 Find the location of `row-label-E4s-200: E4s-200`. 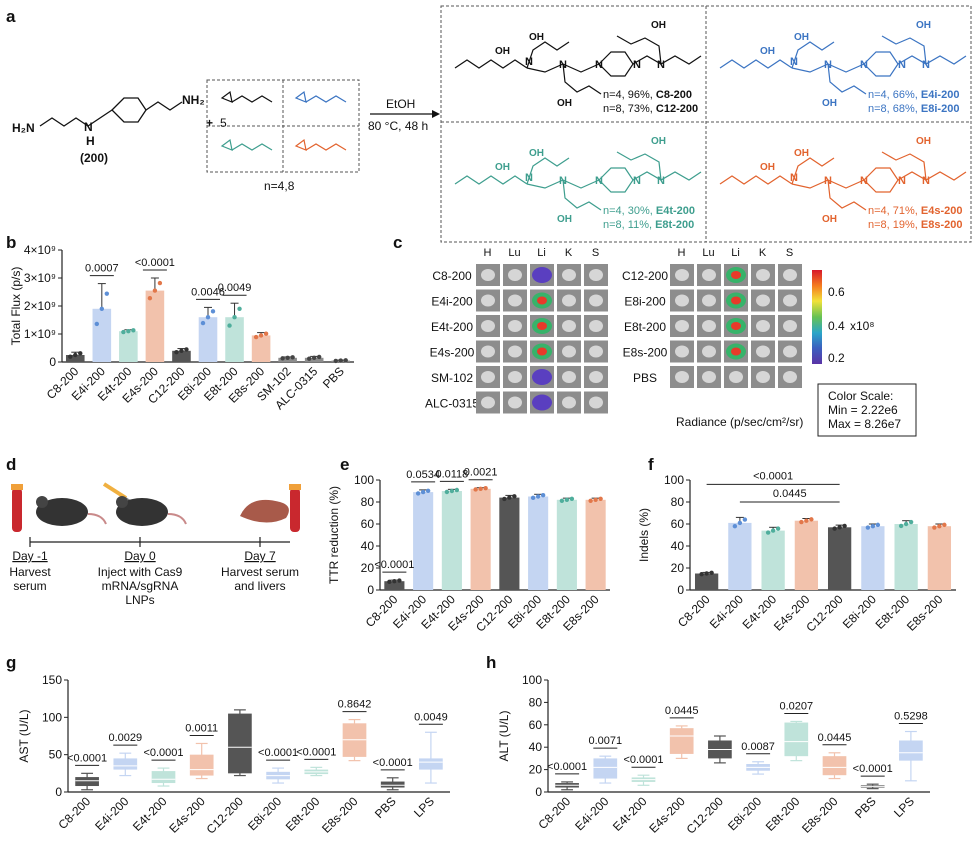

row-label-E4s-200: E4s-200 is located at coordinates (452, 353).